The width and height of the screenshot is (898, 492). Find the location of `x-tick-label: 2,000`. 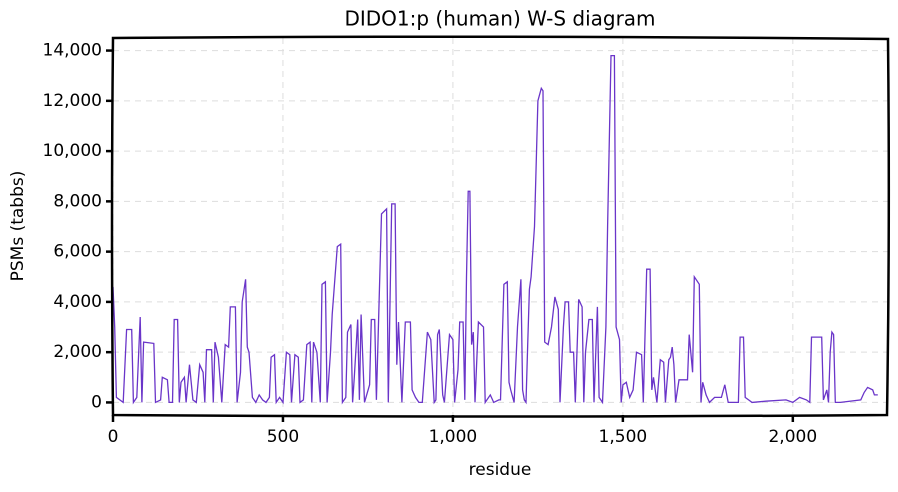

x-tick-label: 2,000 is located at coordinates (792, 437).